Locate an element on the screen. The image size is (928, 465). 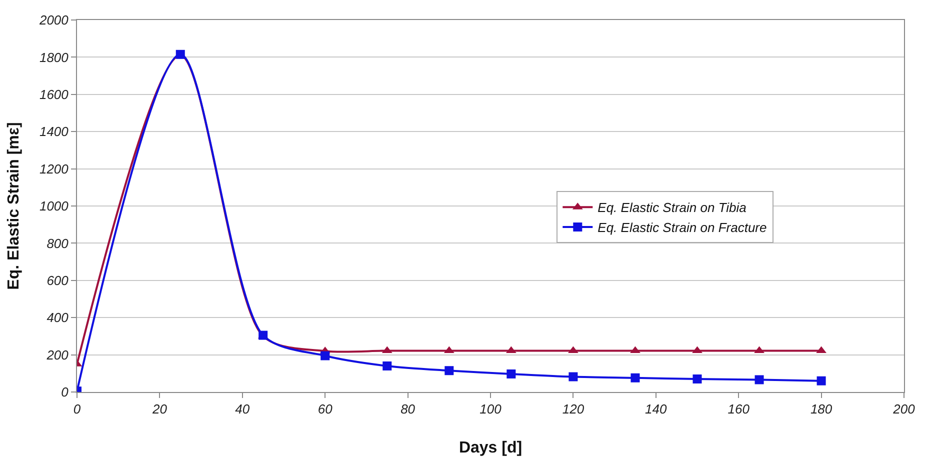
x-tick-label: 0 is located at coordinates (77, 409).